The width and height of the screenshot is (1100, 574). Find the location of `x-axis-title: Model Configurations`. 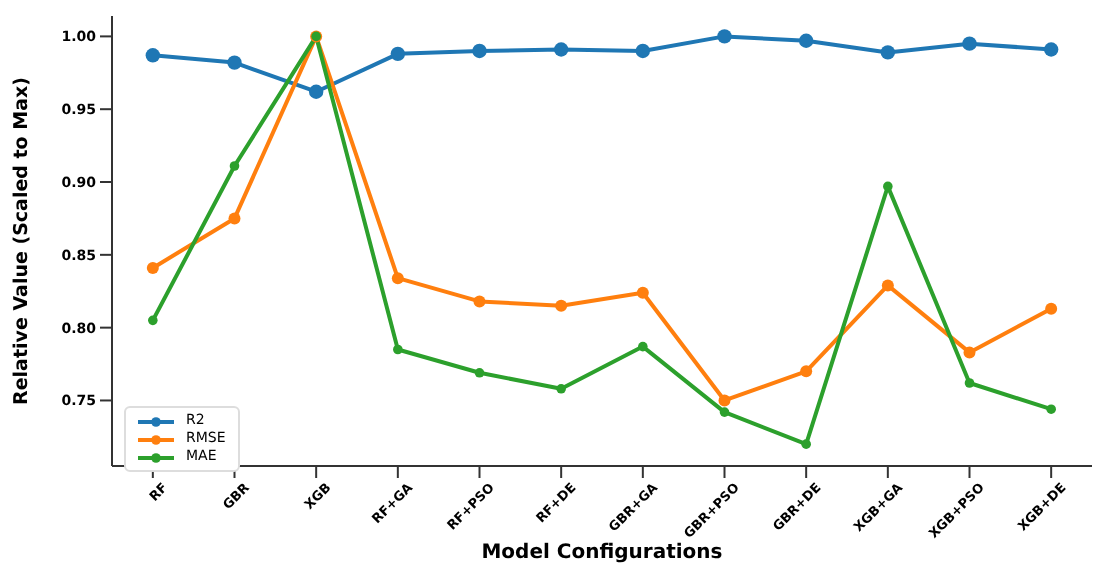

x-axis-title: Model Configurations is located at coordinates (602, 553).